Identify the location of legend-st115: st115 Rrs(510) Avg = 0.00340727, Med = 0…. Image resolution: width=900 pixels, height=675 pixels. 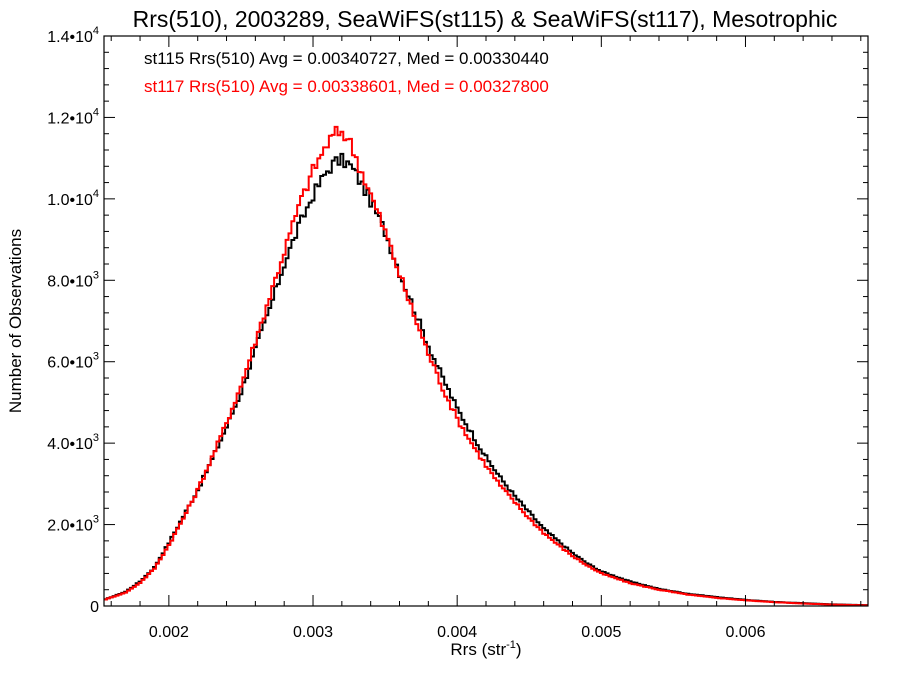
(346, 58).